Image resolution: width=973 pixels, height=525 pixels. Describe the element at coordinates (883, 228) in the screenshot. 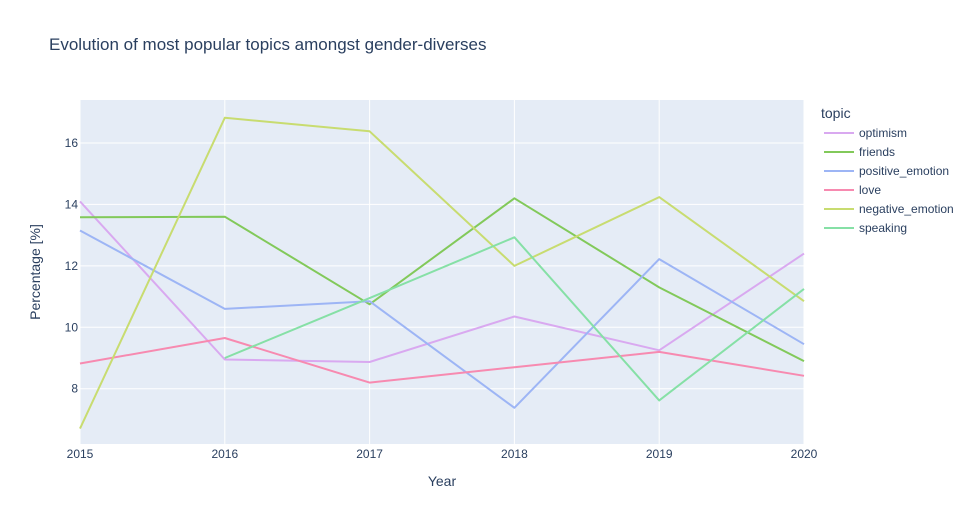

I see `legend-label: speaking` at that location.